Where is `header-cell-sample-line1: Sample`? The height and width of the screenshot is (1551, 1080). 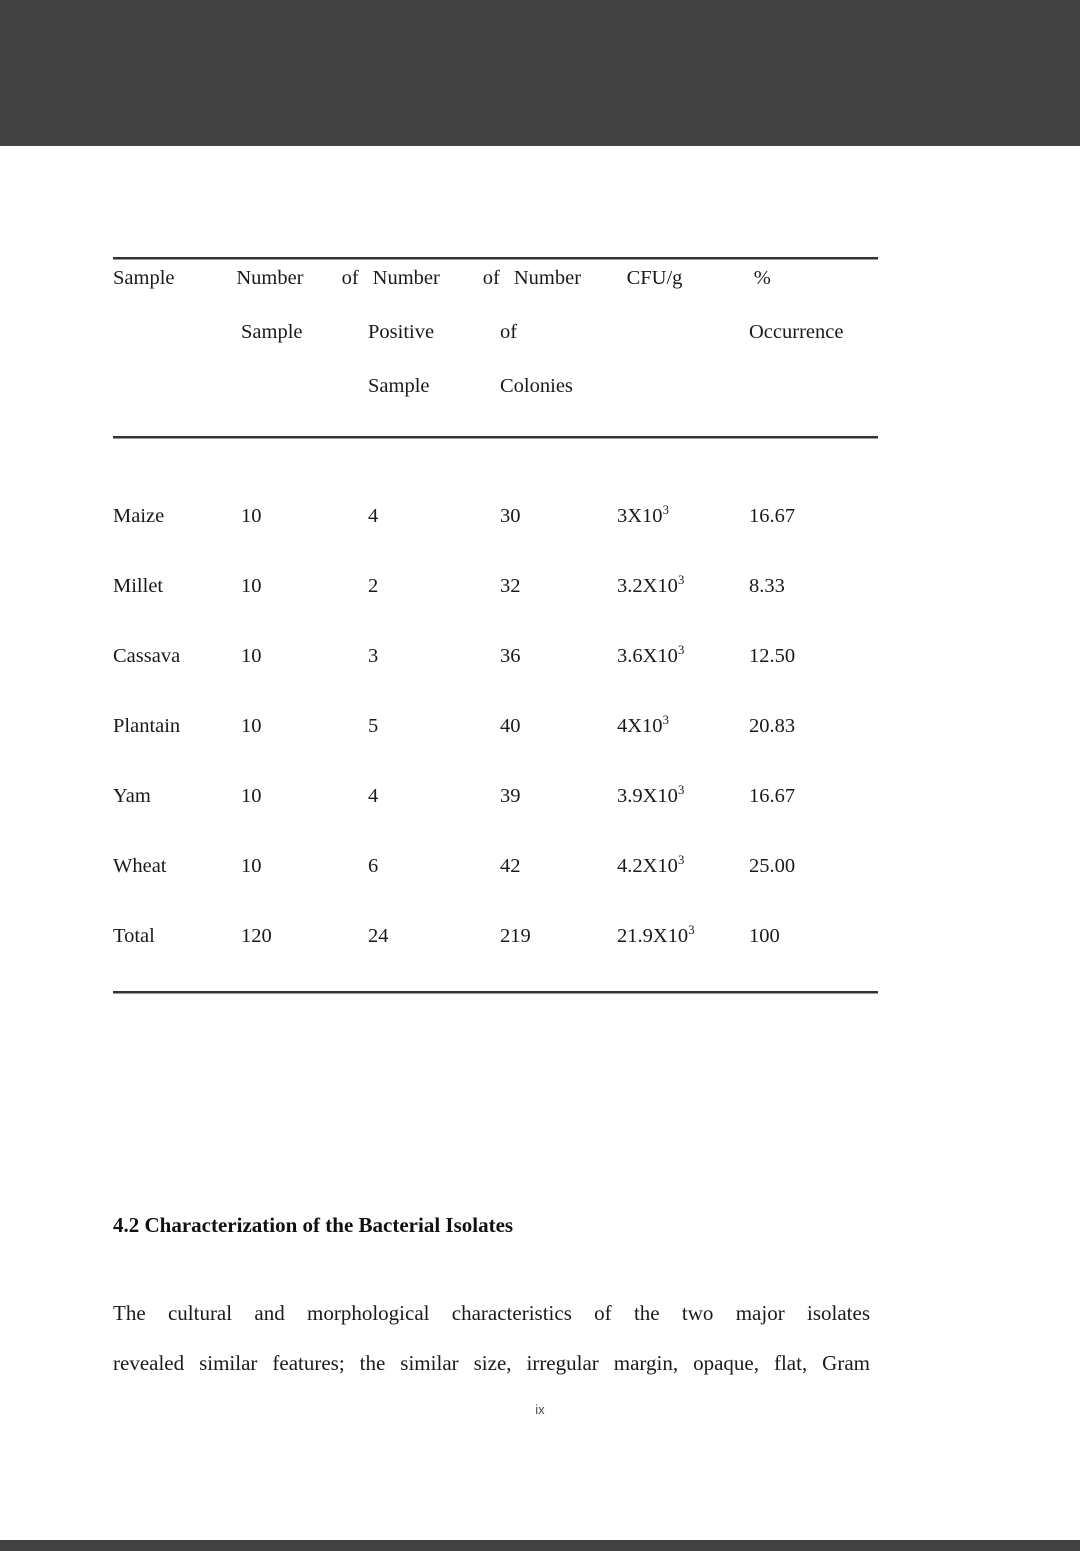 header-cell-sample-line1: Sample is located at coordinates (144, 278).